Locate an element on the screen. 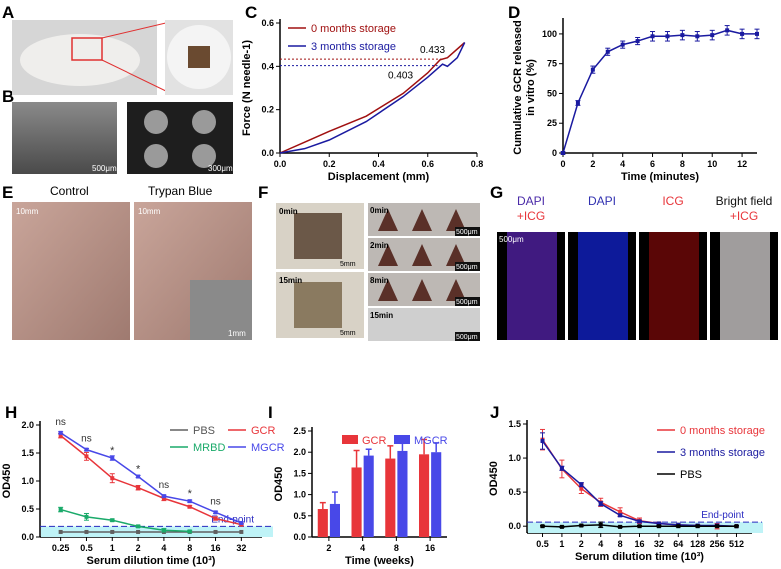 This screenshot has width=781, height=569. x-tick-label: 6 is located at coordinates (652, 164).